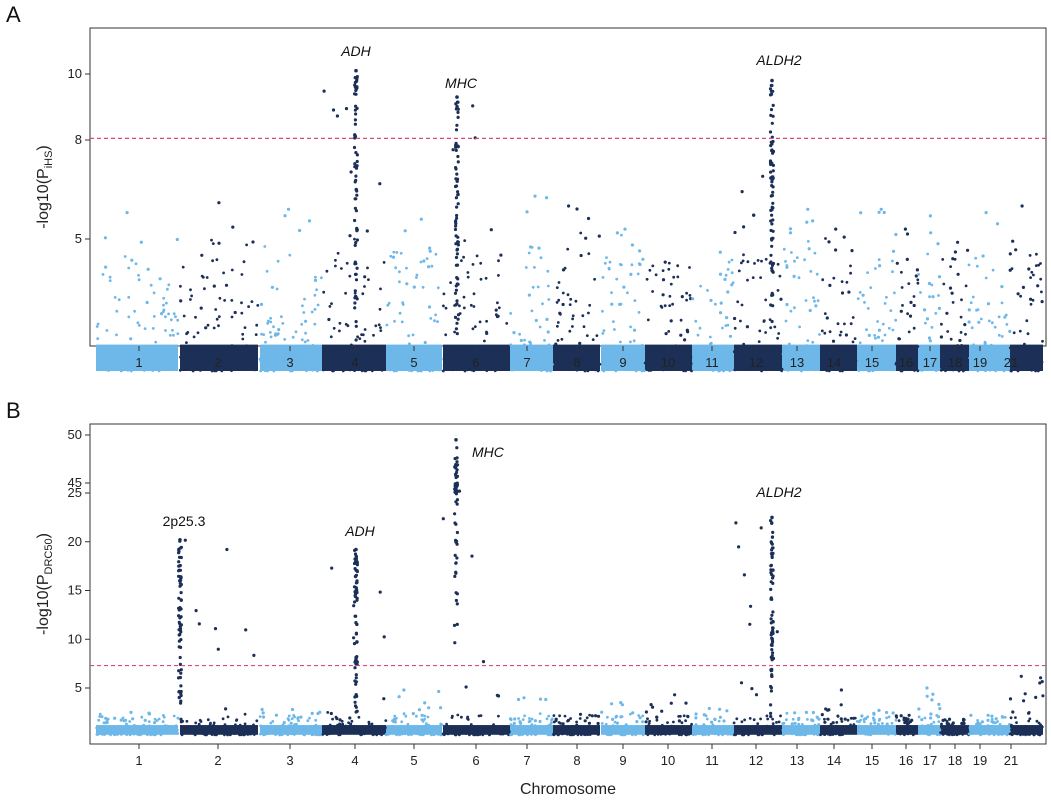 The image size is (1051, 800). What do you see at coordinates (834, 760) in the screenshot?
I see `x-tick-label: 14` at bounding box center [834, 760].